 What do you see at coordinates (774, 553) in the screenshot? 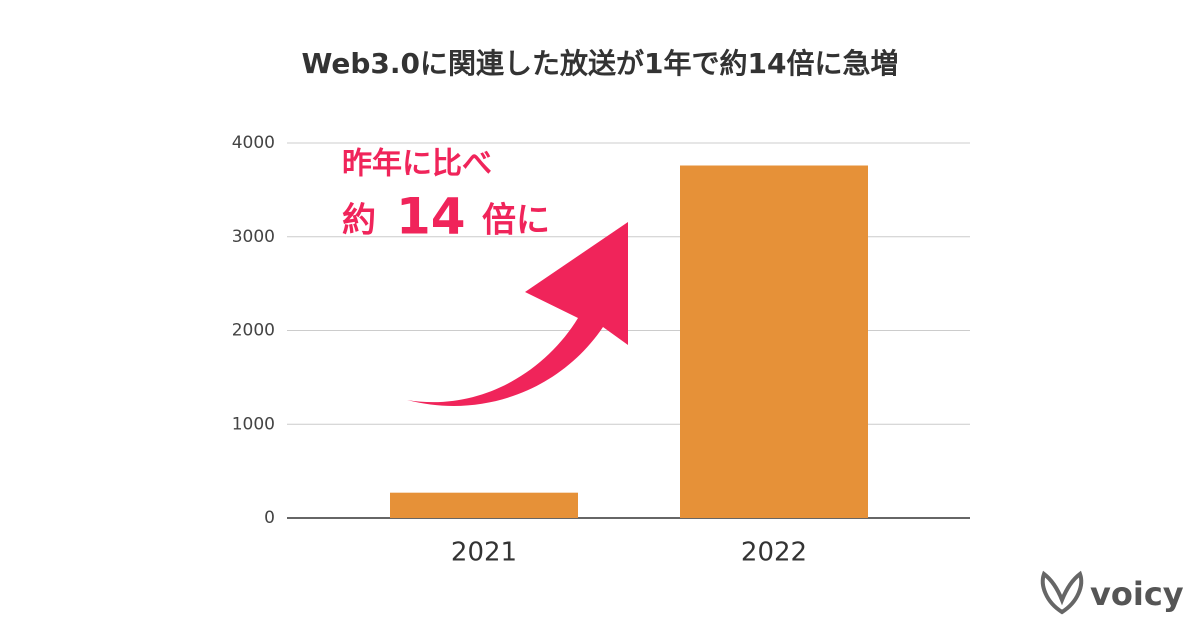
I see `x-tick-label: 2022` at bounding box center [774, 553].